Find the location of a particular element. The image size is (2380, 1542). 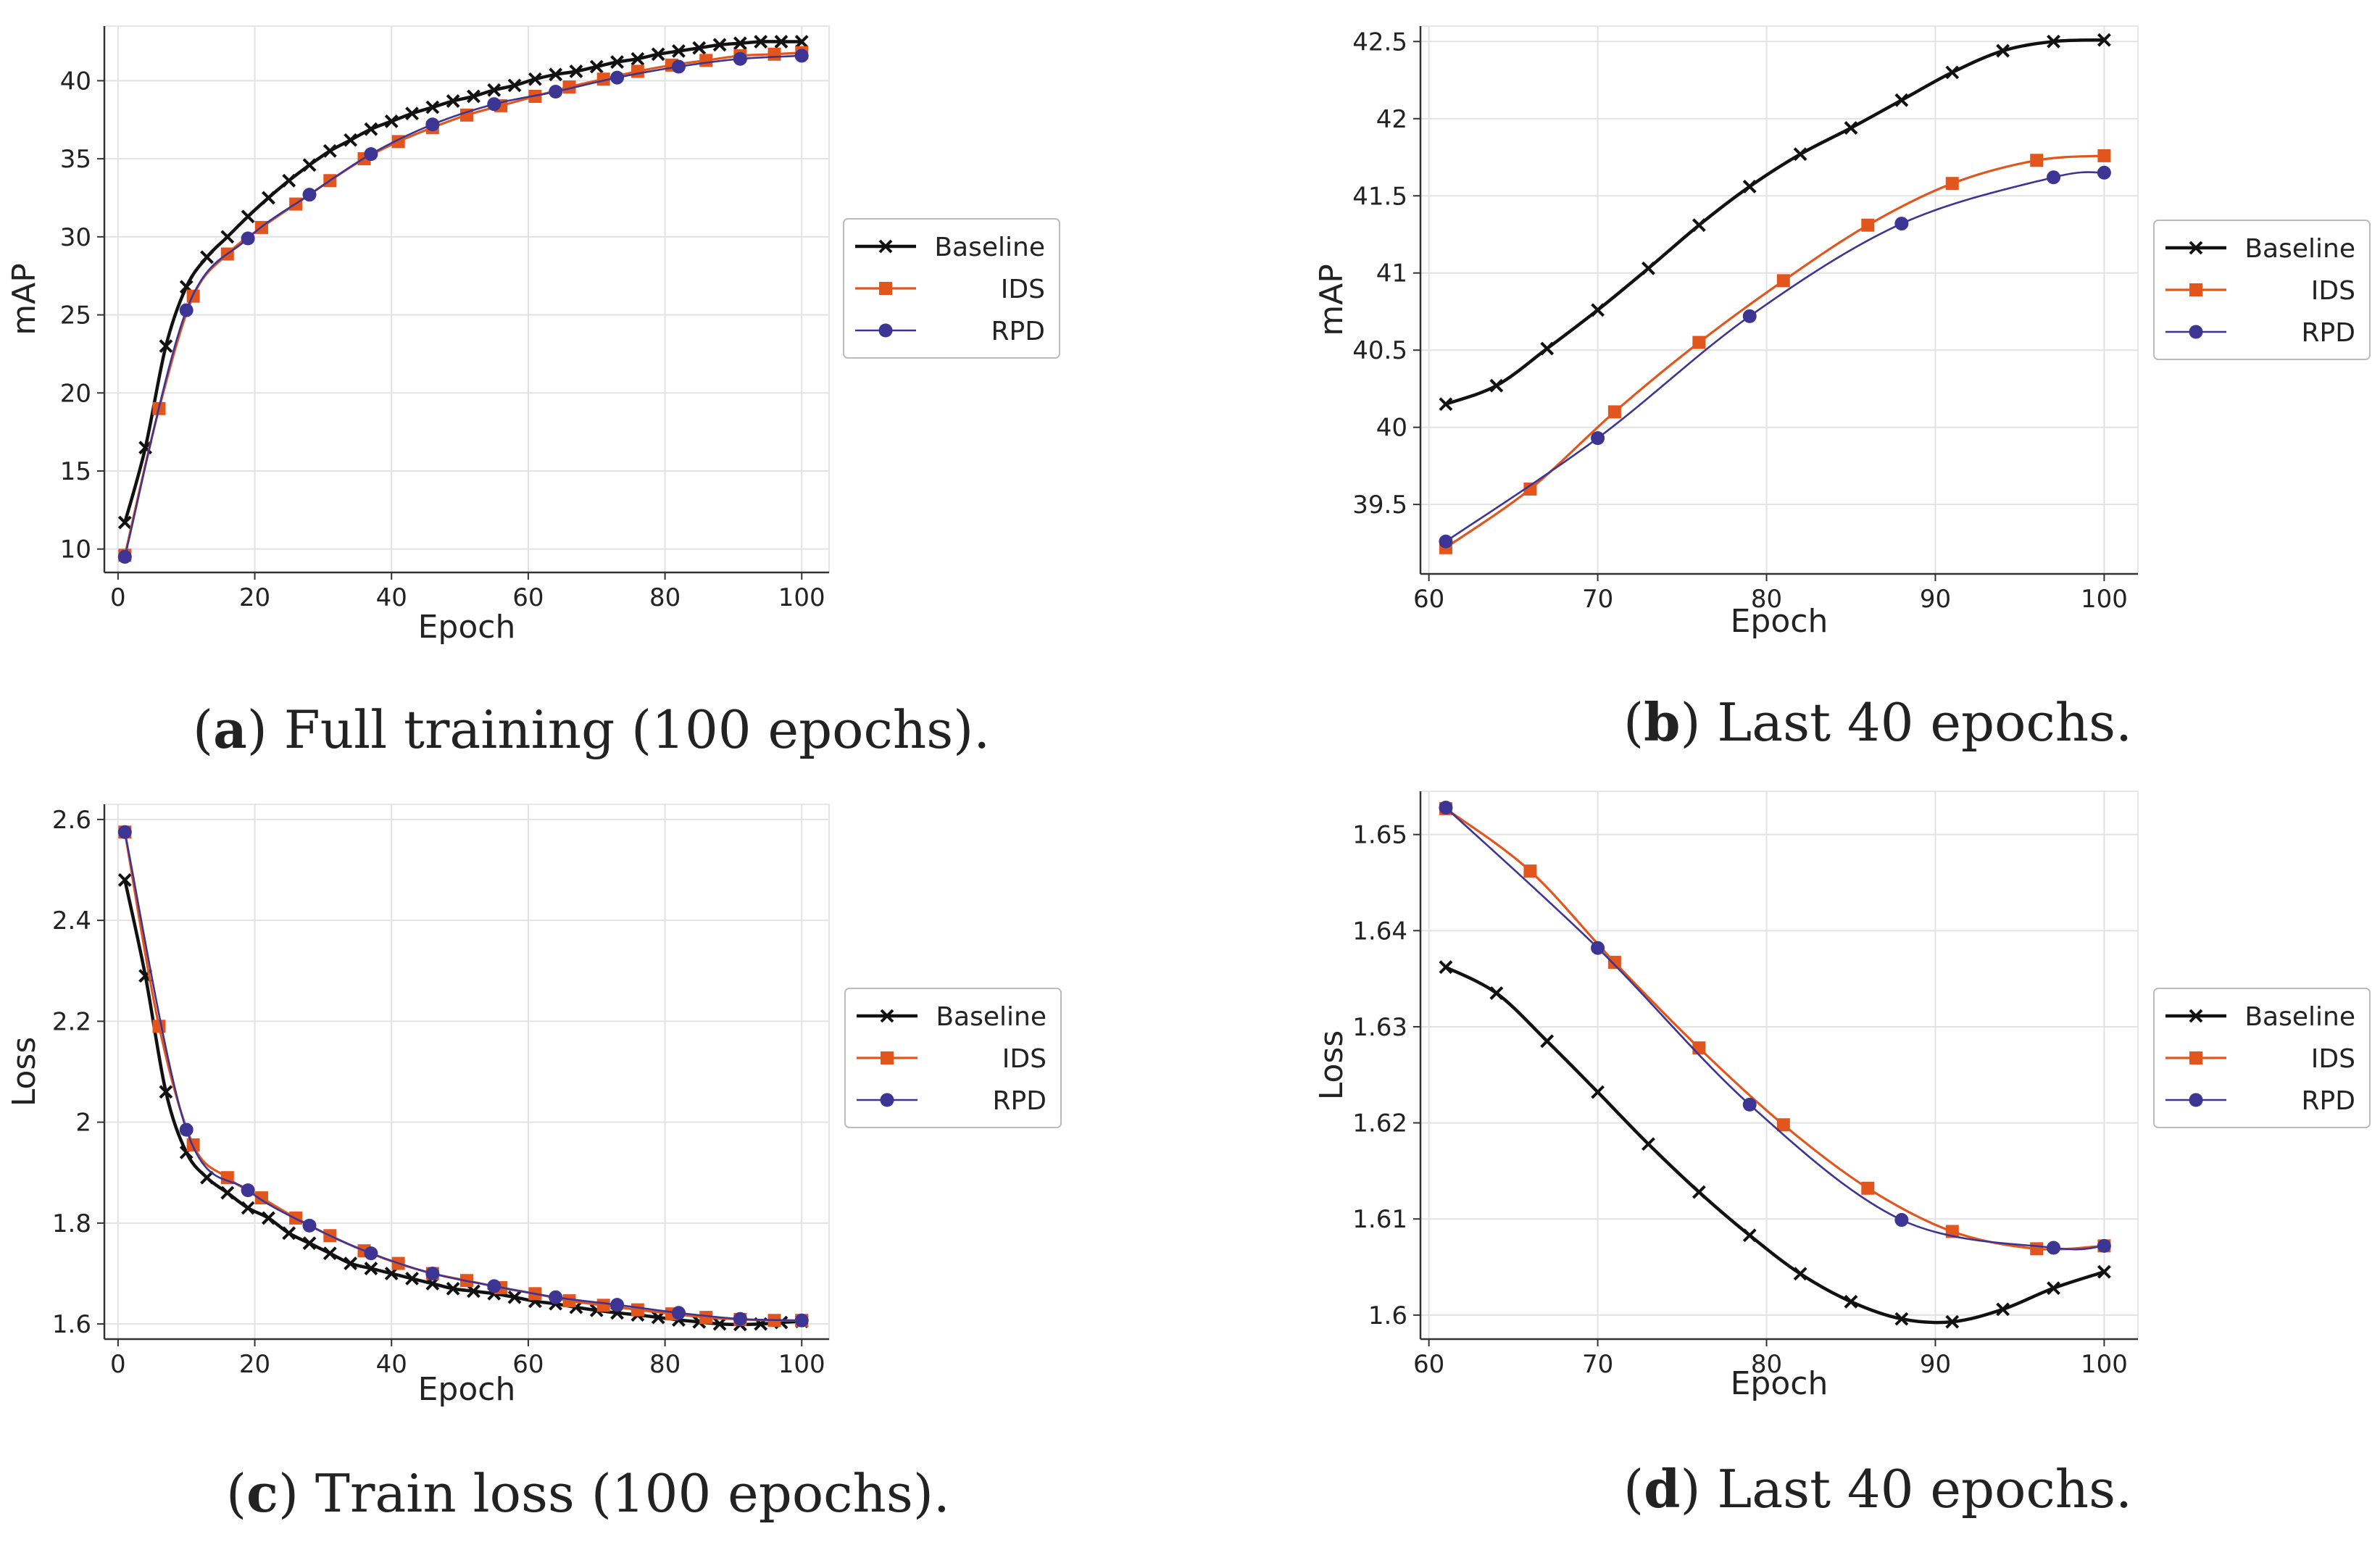

legend-label: IDS is located at coordinates (2333, 291).